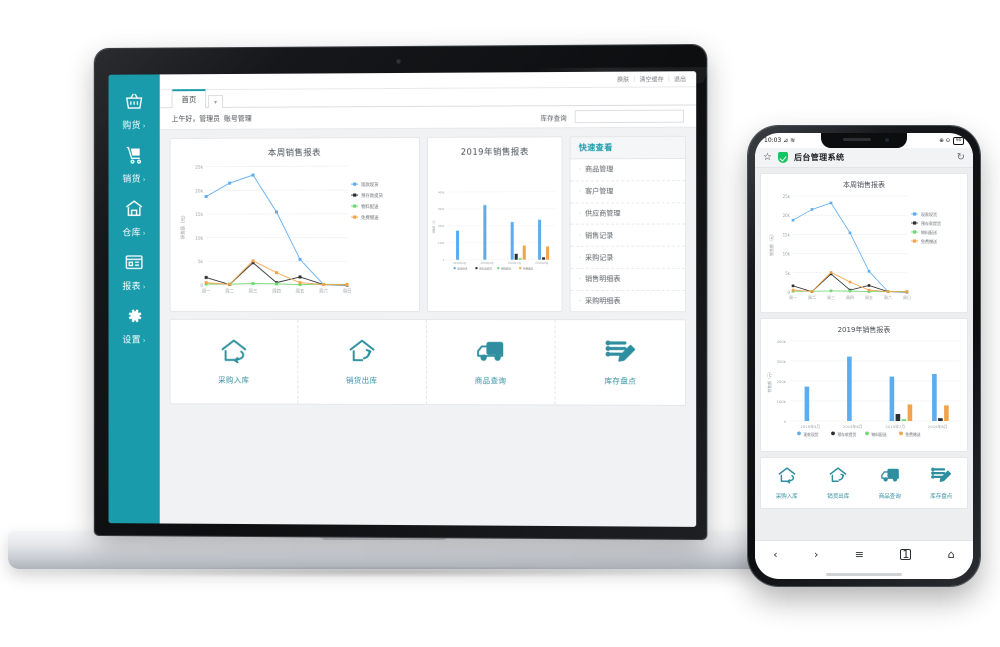  Describe the element at coordinates (651, 80) in the screenshot. I see `clear-cache-link: 清空缓存` at that location.